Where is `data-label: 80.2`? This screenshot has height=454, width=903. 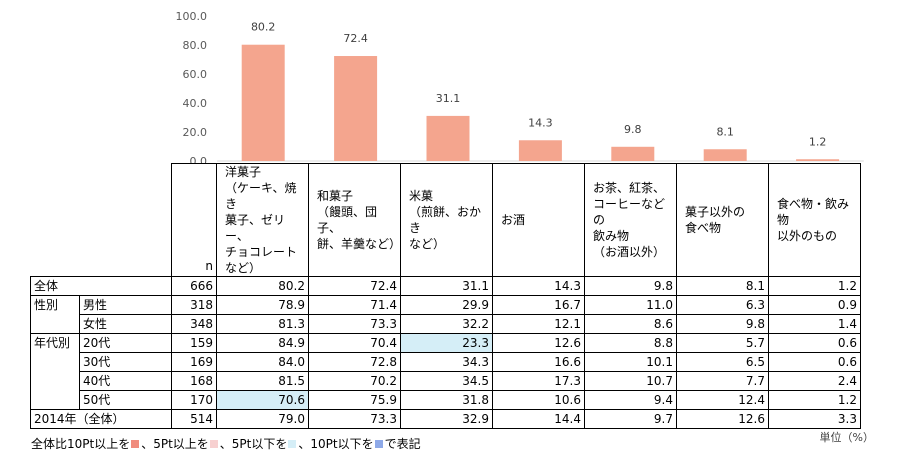
data-label: 80.2 is located at coordinates (263, 27).